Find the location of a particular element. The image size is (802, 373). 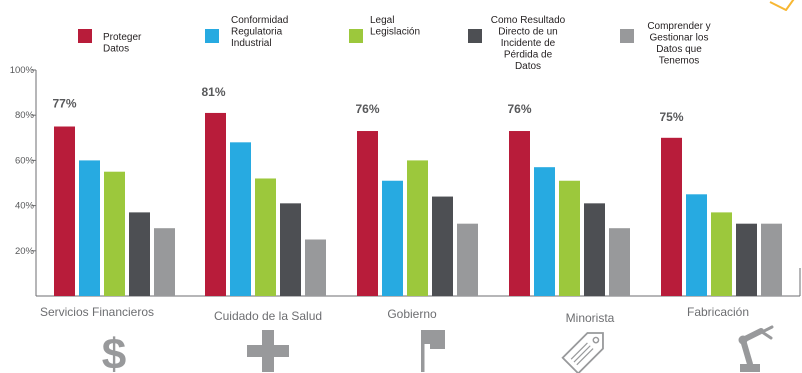

y-tick-label: 20% is located at coordinates (25, 251).